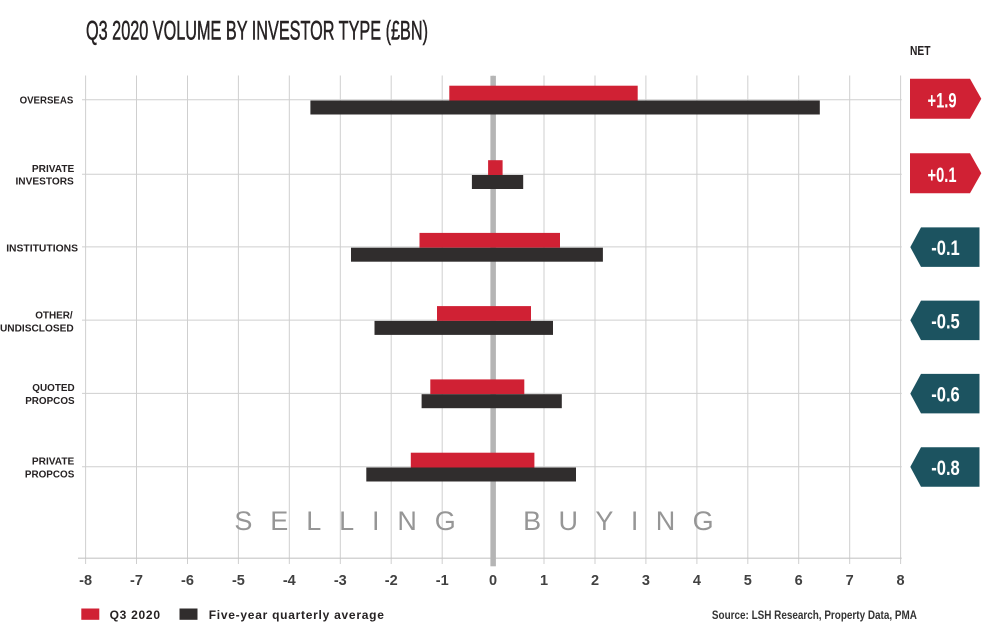 The image size is (999, 644). Describe the element at coordinates (945, 395) in the screenshot. I see `svg-text: -0.6` at that location.